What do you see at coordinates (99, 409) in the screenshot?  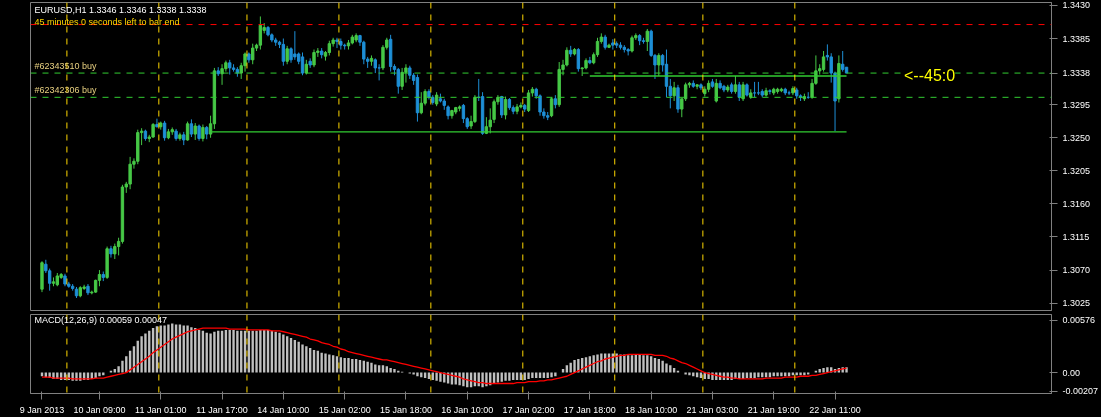 I see `x-tick-label: 10 Jan 09:00` at bounding box center [99, 409].